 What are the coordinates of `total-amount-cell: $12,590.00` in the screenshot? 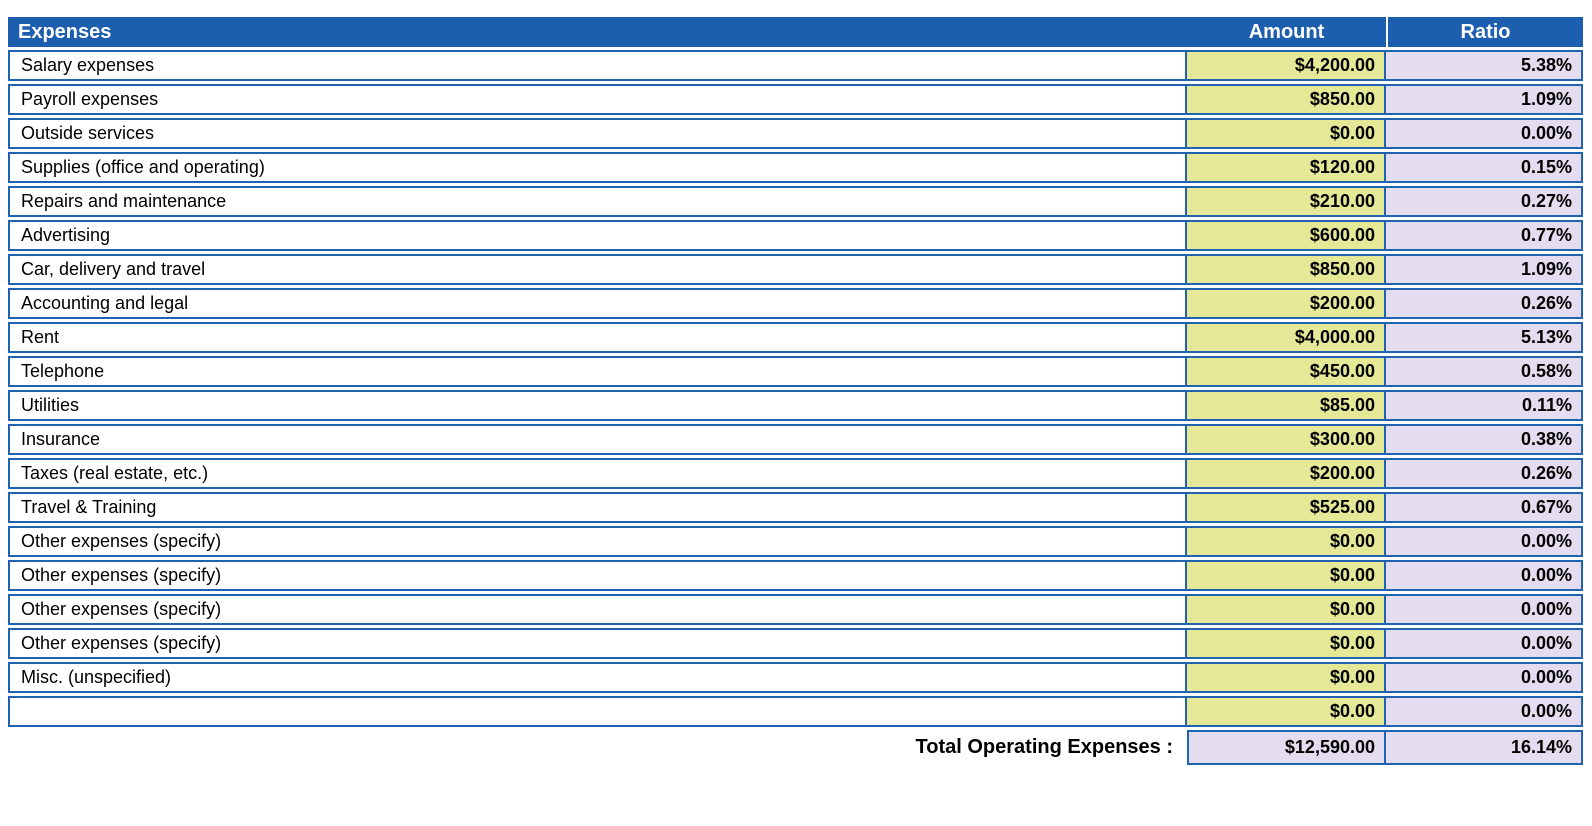 It's located at (1286, 747).